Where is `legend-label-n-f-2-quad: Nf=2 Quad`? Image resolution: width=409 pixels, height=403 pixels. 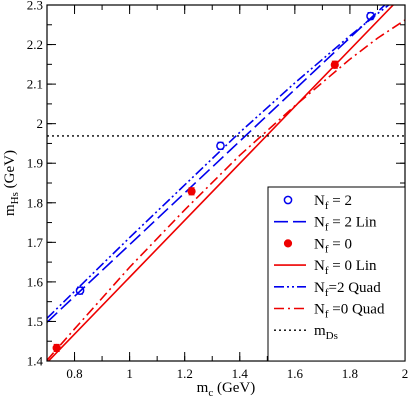 legend-label-n-f-2-quad: Nf=2 Quad is located at coordinates (347, 289).